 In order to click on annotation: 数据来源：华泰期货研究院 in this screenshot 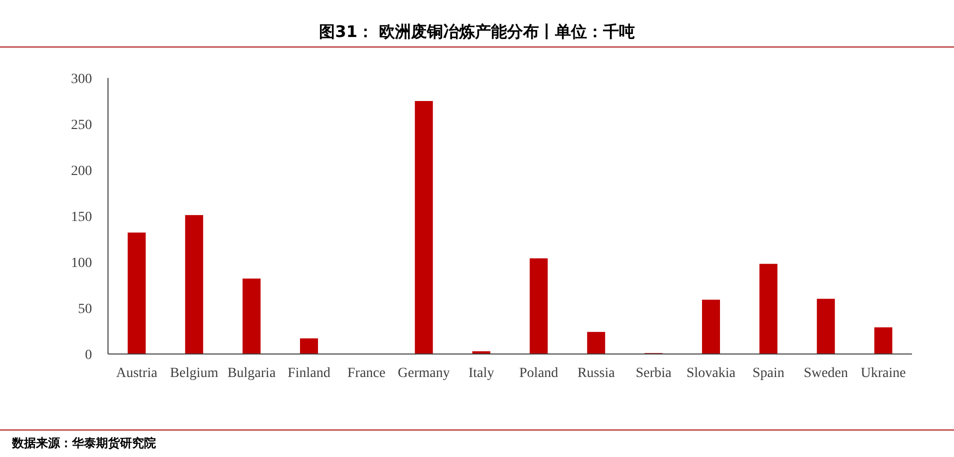, I will do `click(84, 443)`.